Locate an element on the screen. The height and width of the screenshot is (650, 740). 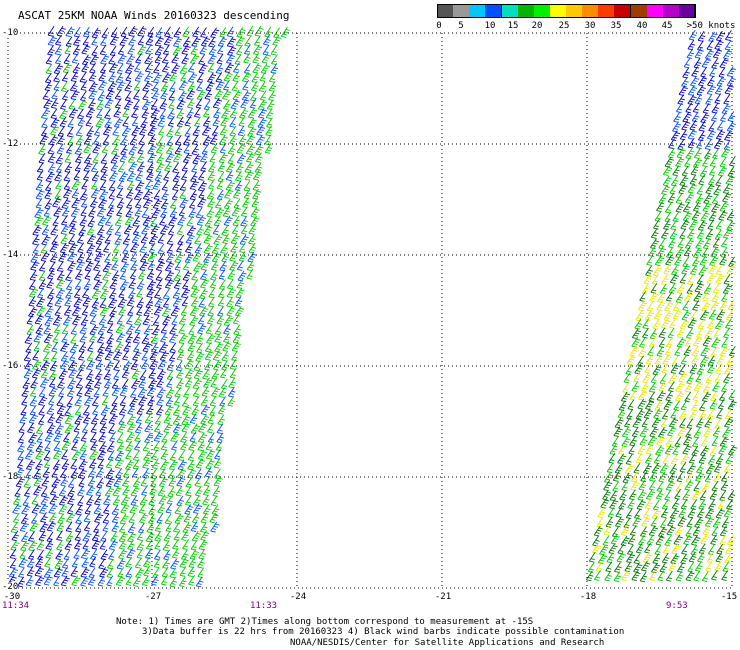
time-label-left: 11:34 is located at coordinates (16, 606).